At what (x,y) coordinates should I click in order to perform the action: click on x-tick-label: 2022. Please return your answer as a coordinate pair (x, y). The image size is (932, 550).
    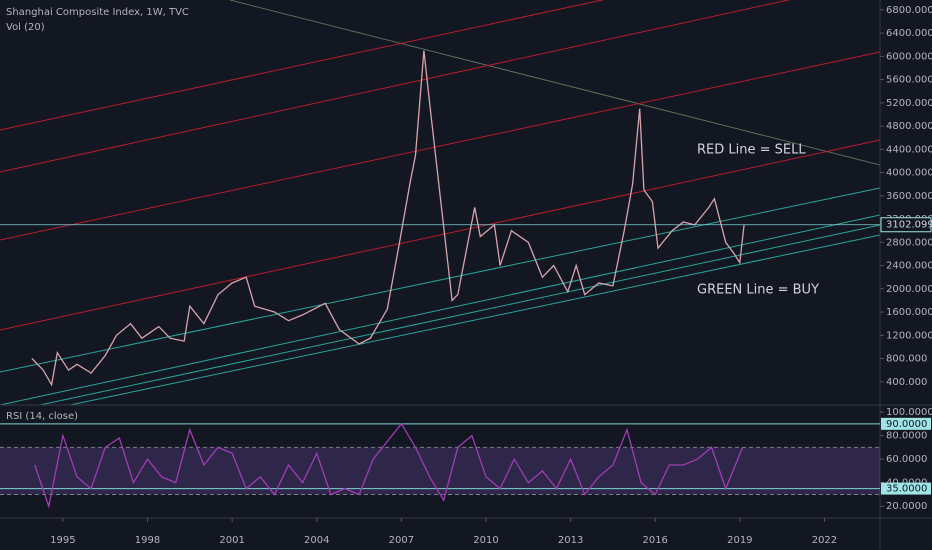
    Looking at the image, I should click on (824, 540).